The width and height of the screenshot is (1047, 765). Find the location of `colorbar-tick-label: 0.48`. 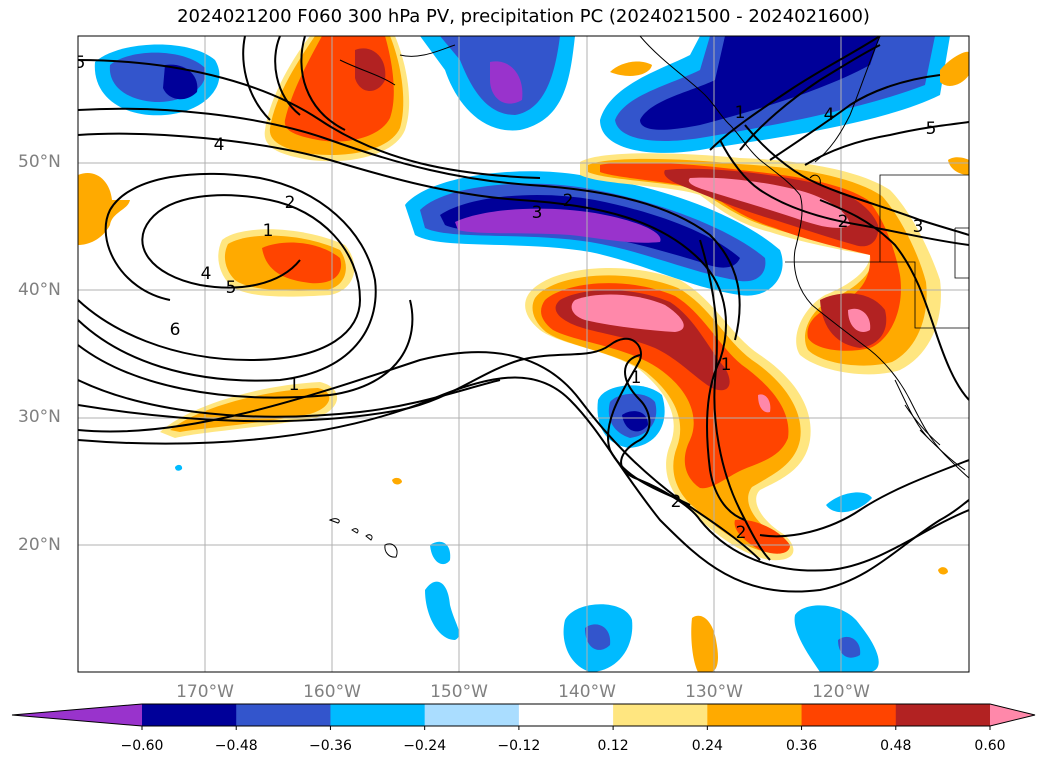

colorbar-tick-label: 0.48 is located at coordinates (896, 746).